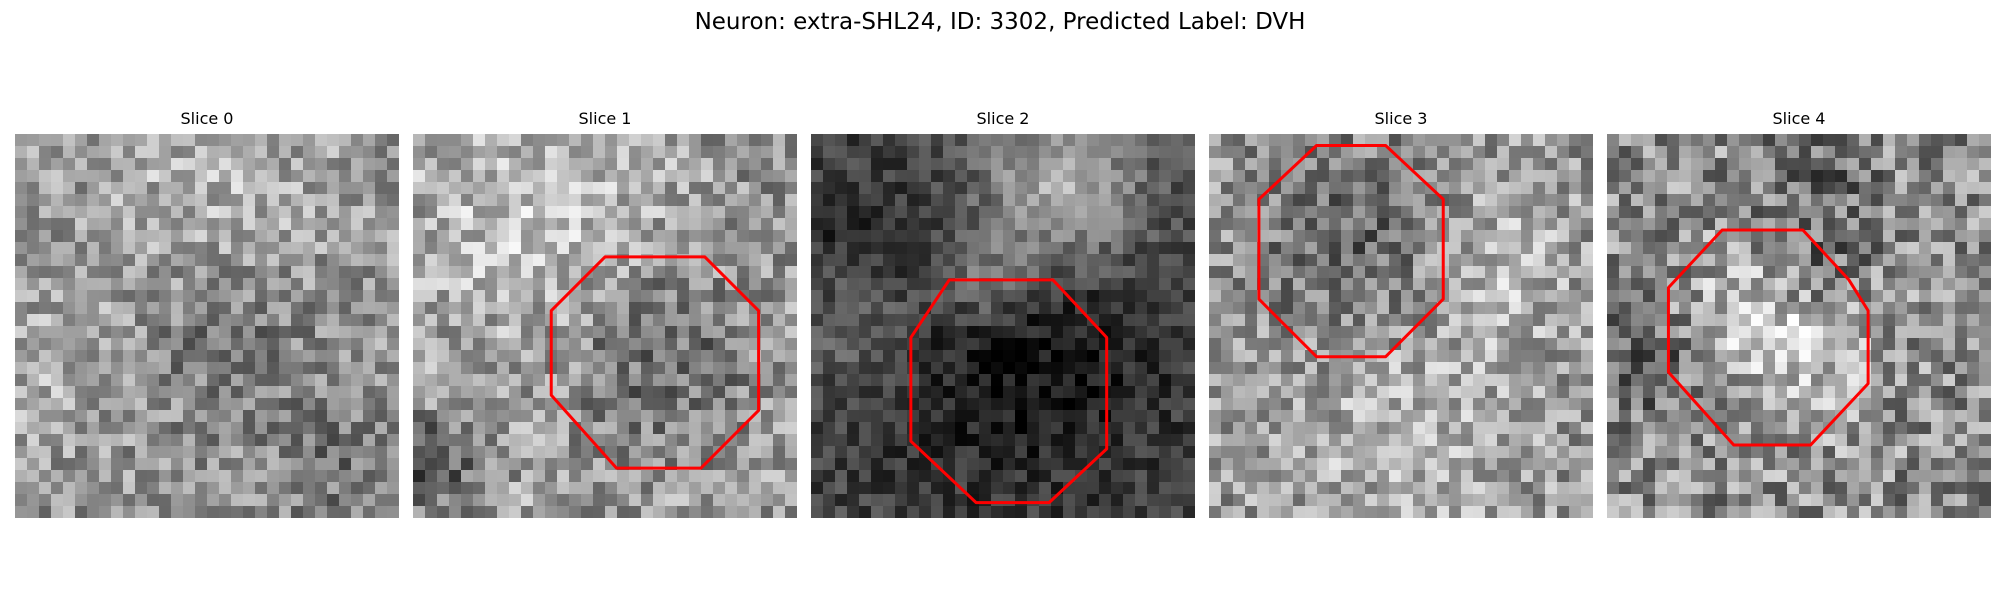 Image resolution: width=2000 pixels, height=600 pixels. What do you see at coordinates (1401, 119) in the screenshot?
I see `slice-title-3: Slice 3` at bounding box center [1401, 119].